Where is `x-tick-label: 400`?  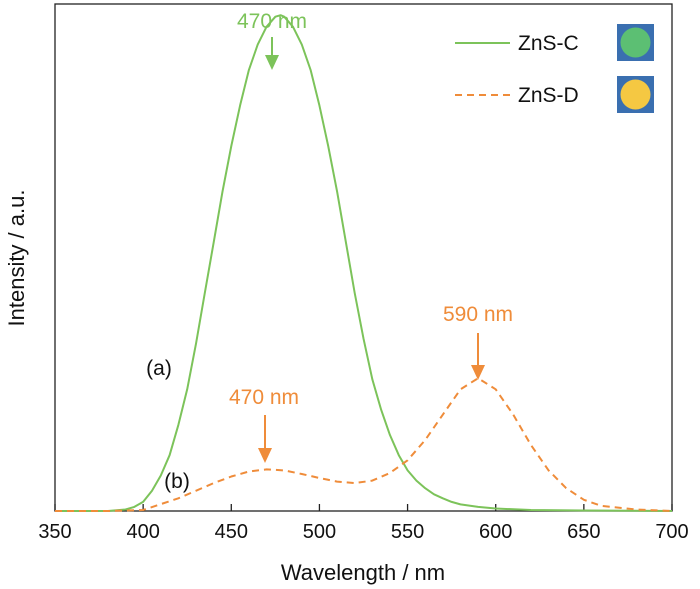 x-tick-label: 400 is located at coordinates (142, 532).